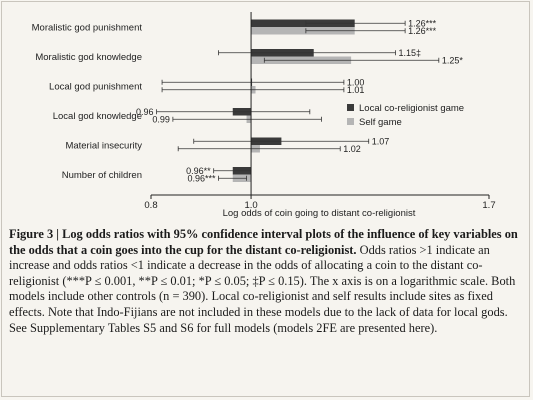  Describe the element at coordinates (88, 57) in the screenshot. I see `category-label: Moralistic god knowledge` at that location.